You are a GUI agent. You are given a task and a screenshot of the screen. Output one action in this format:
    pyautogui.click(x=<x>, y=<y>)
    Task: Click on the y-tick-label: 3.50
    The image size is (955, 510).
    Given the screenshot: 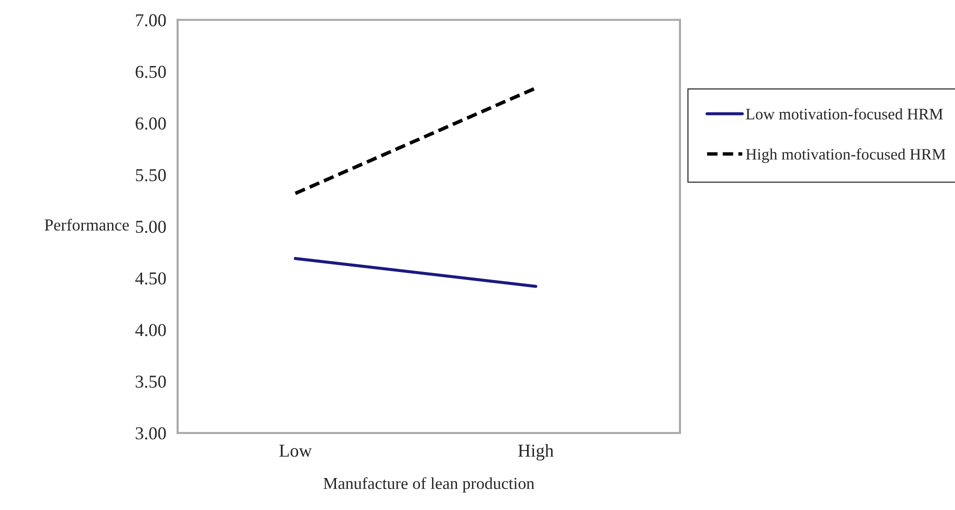 What is the action you would take?
    pyautogui.click(x=151, y=382)
    